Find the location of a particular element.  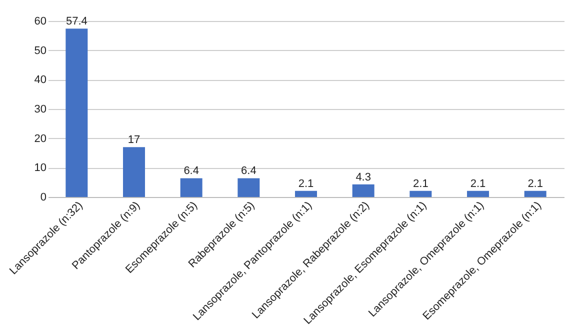

y-tick-label: 10 is located at coordinates (40, 168).